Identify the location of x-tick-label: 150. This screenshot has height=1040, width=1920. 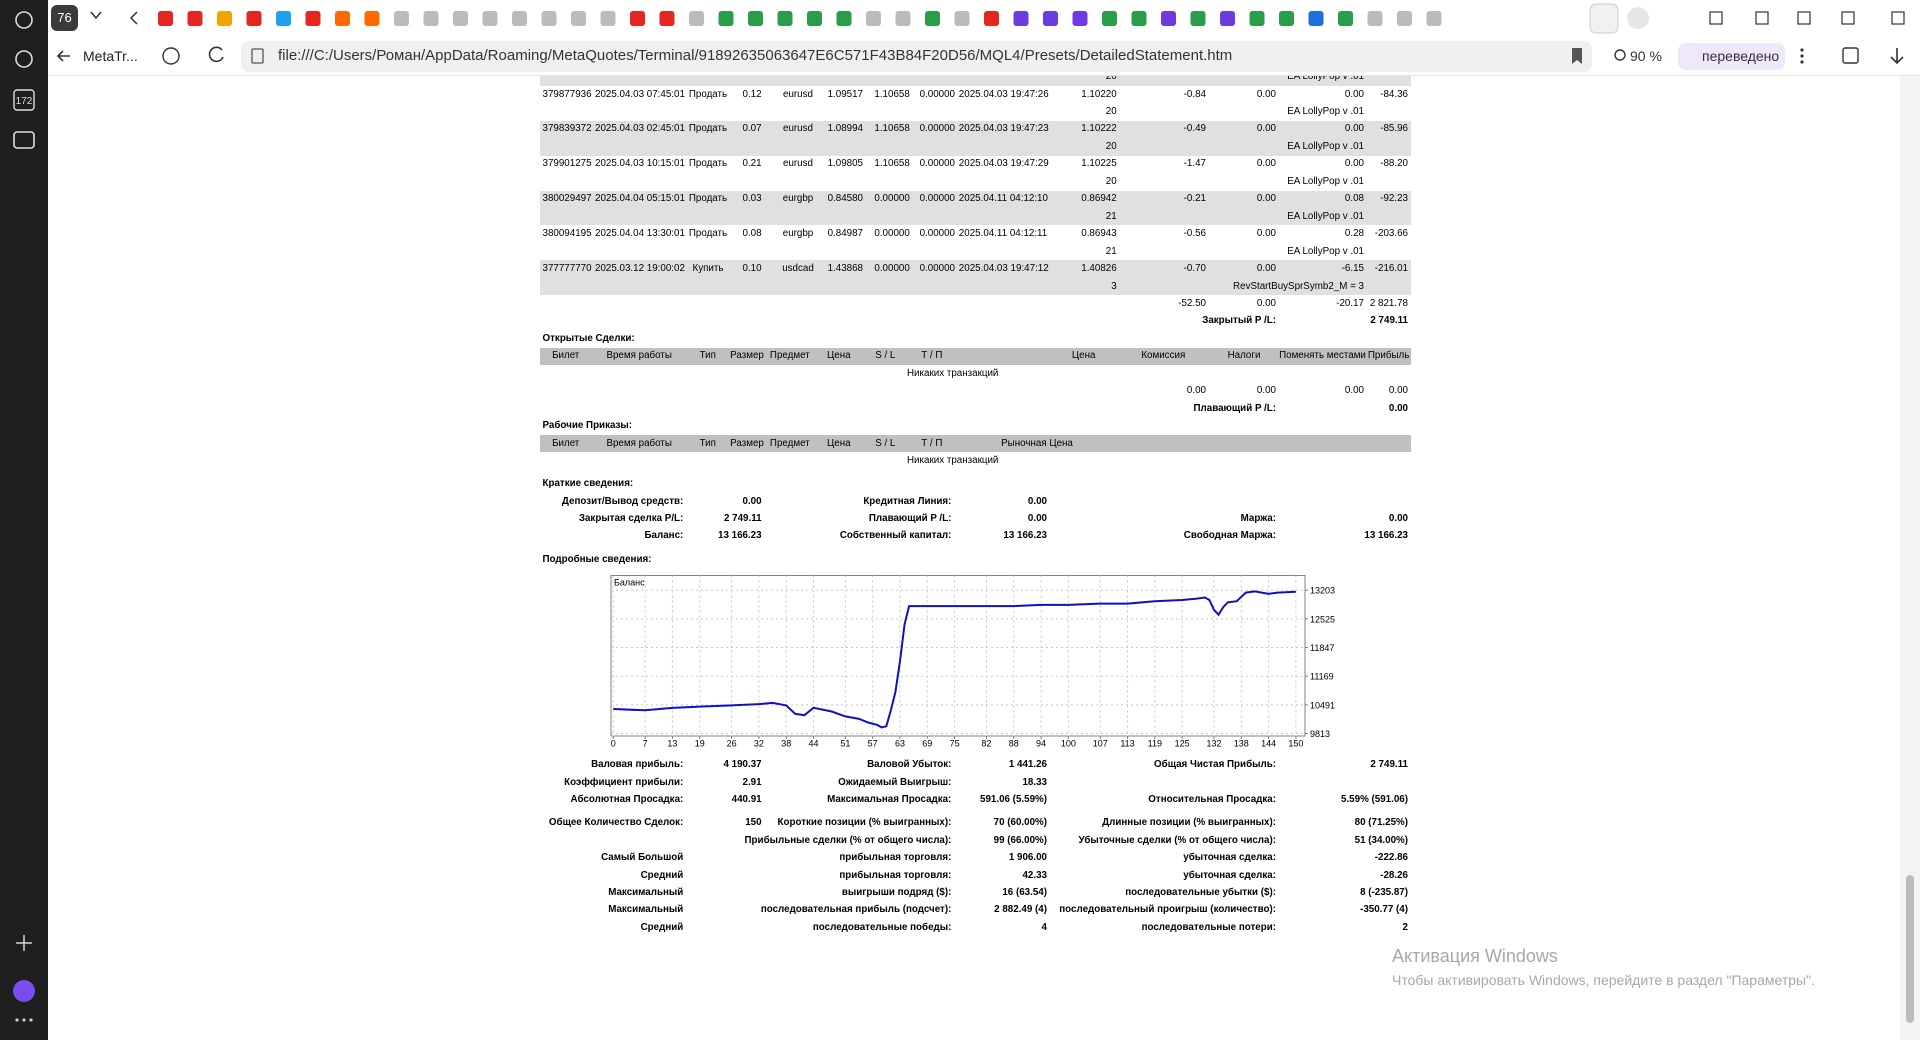
(1295, 744).